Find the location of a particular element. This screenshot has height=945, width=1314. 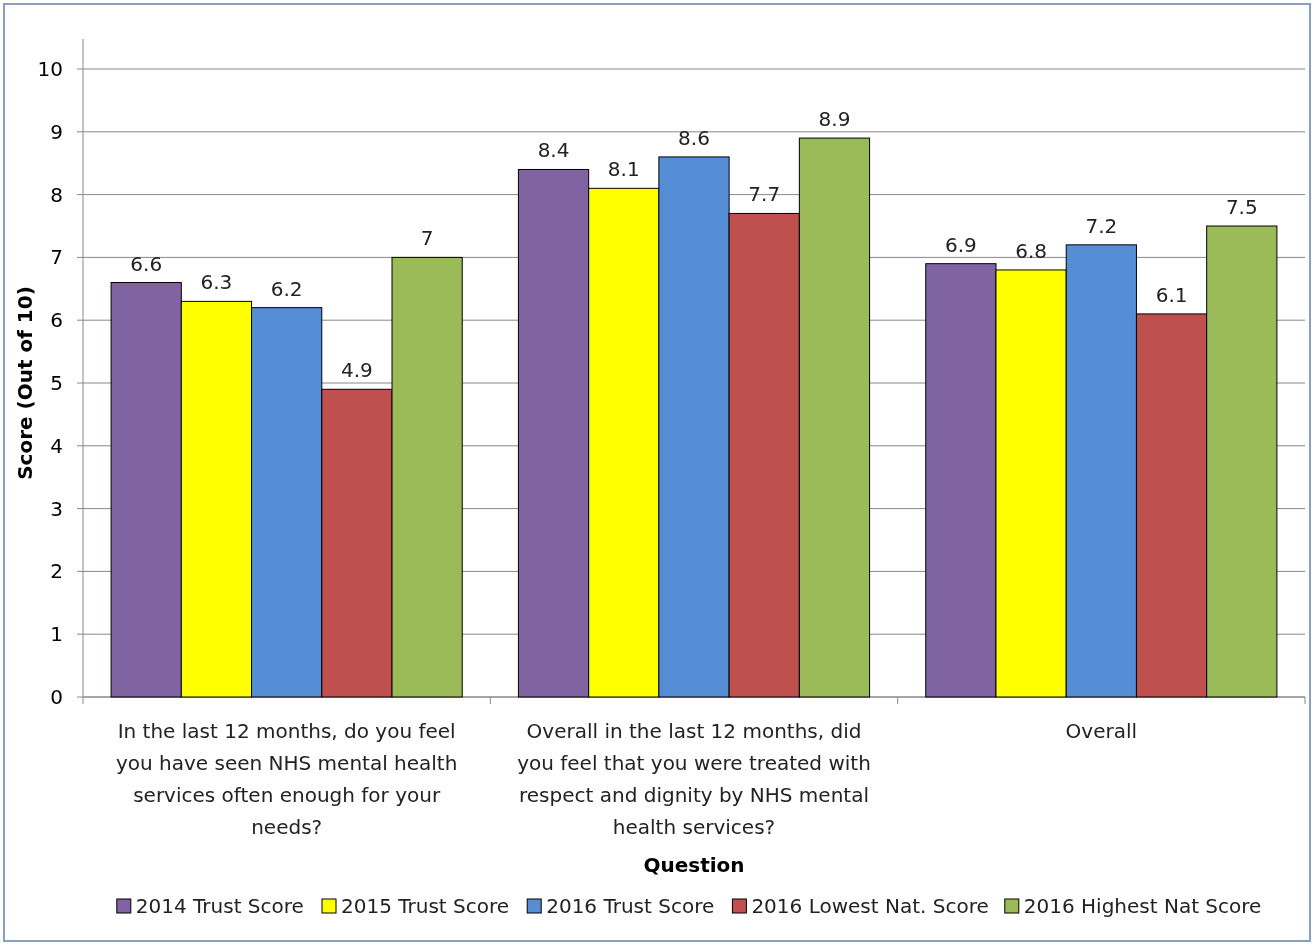

y-tick-label: 2 is located at coordinates (56, 571).